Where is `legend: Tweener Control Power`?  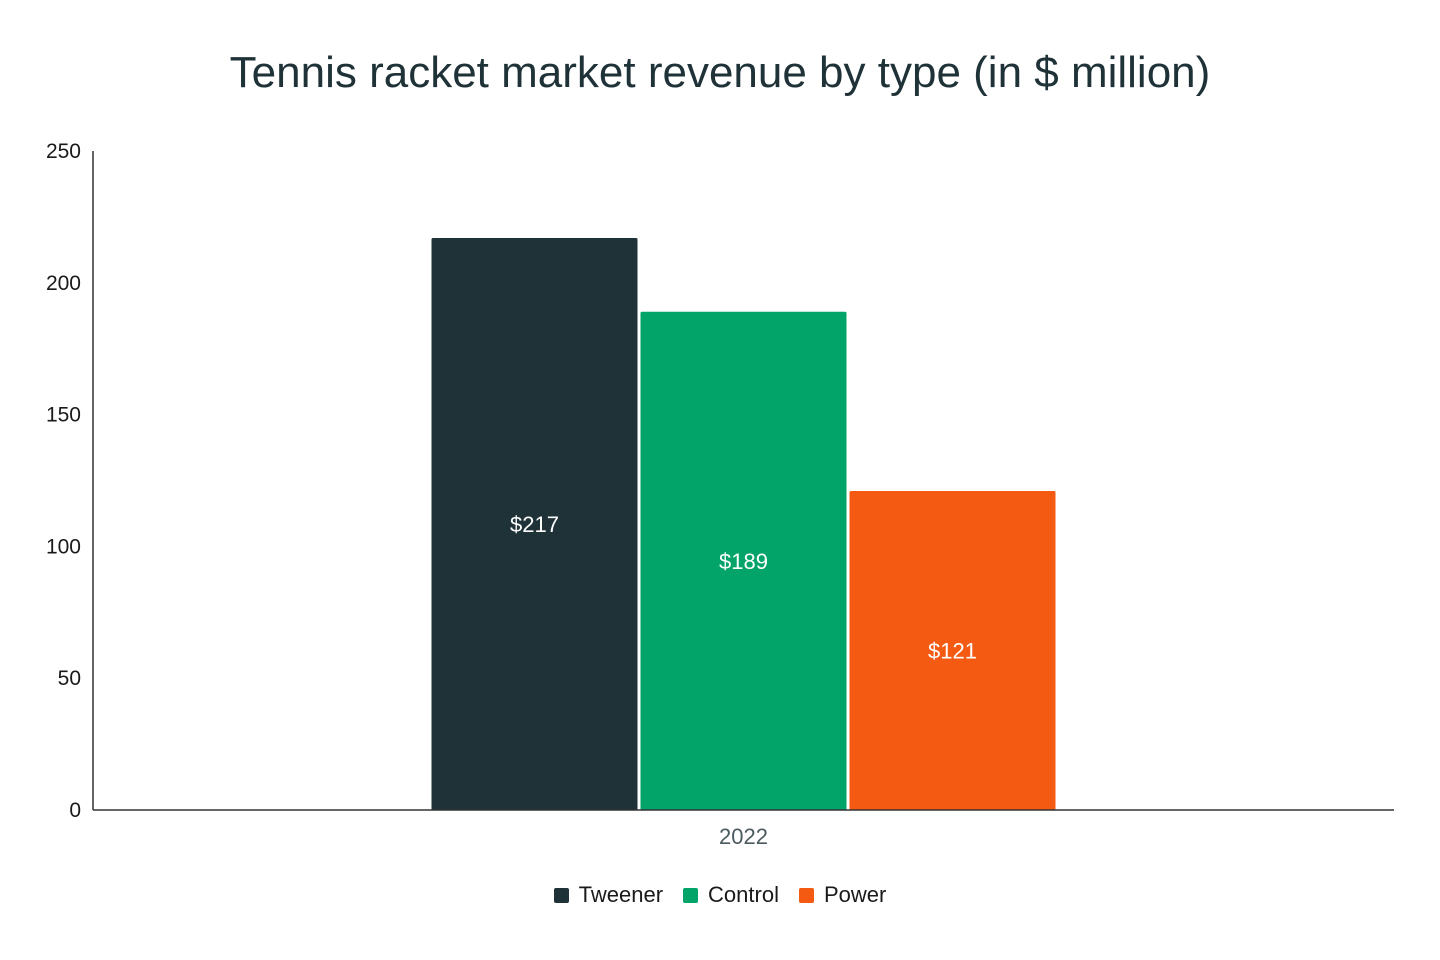
legend: Tweener Control Power is located at coordinates (720, 895).